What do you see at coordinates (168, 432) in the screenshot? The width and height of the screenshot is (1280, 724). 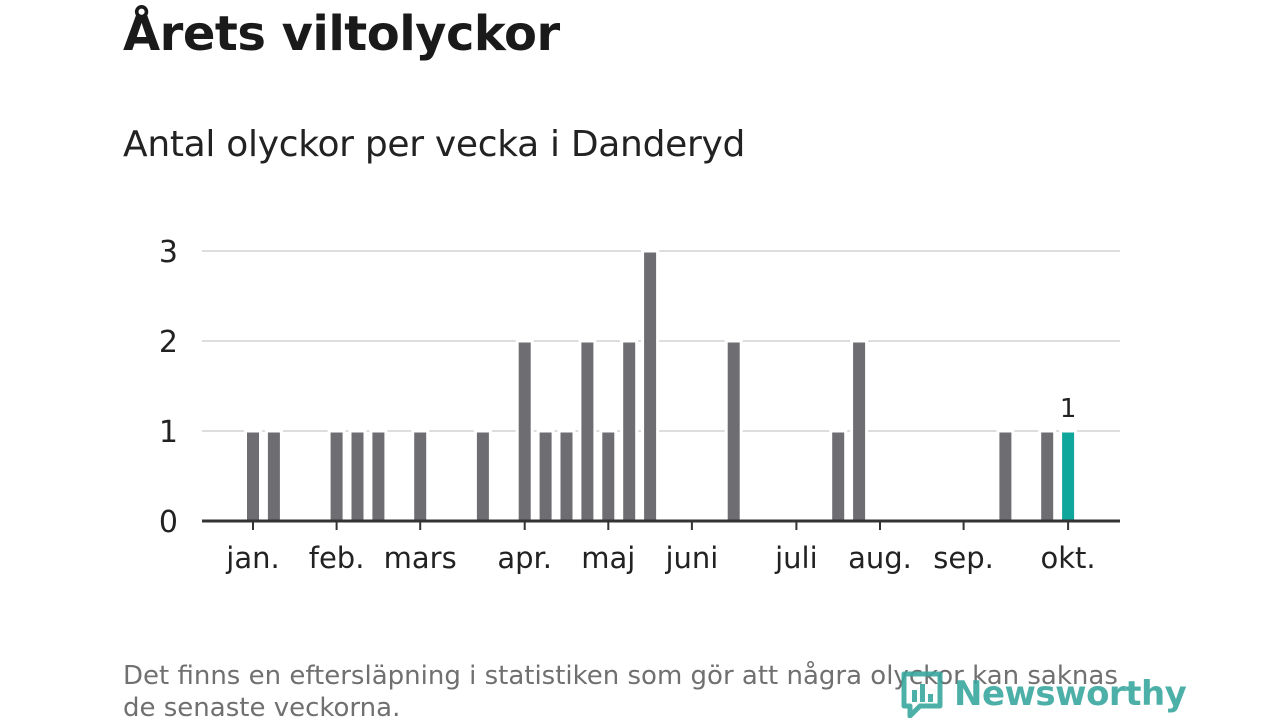 I see `y-tick-label: 1` at bounding box center [168, 432].